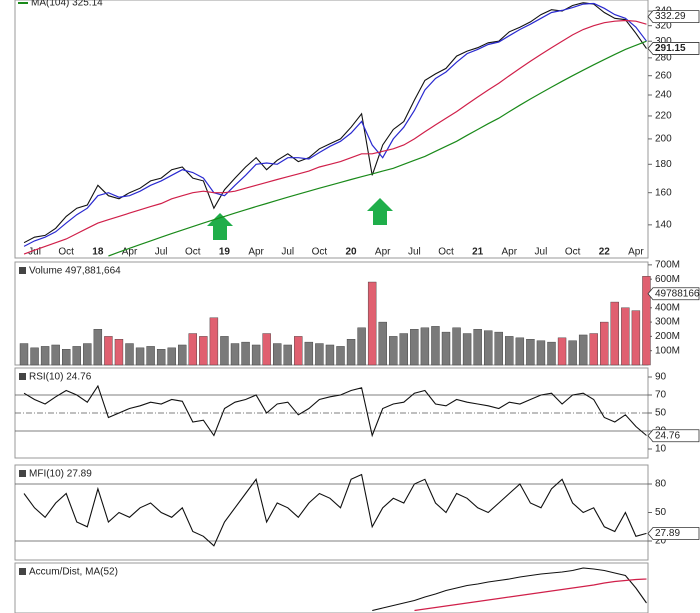 This screenshot has width=700, height=613. Describe the element at coordinates (73, 572) in the screenshot. I see `panel-title: Accum/Dist, MA(52)` at that location.